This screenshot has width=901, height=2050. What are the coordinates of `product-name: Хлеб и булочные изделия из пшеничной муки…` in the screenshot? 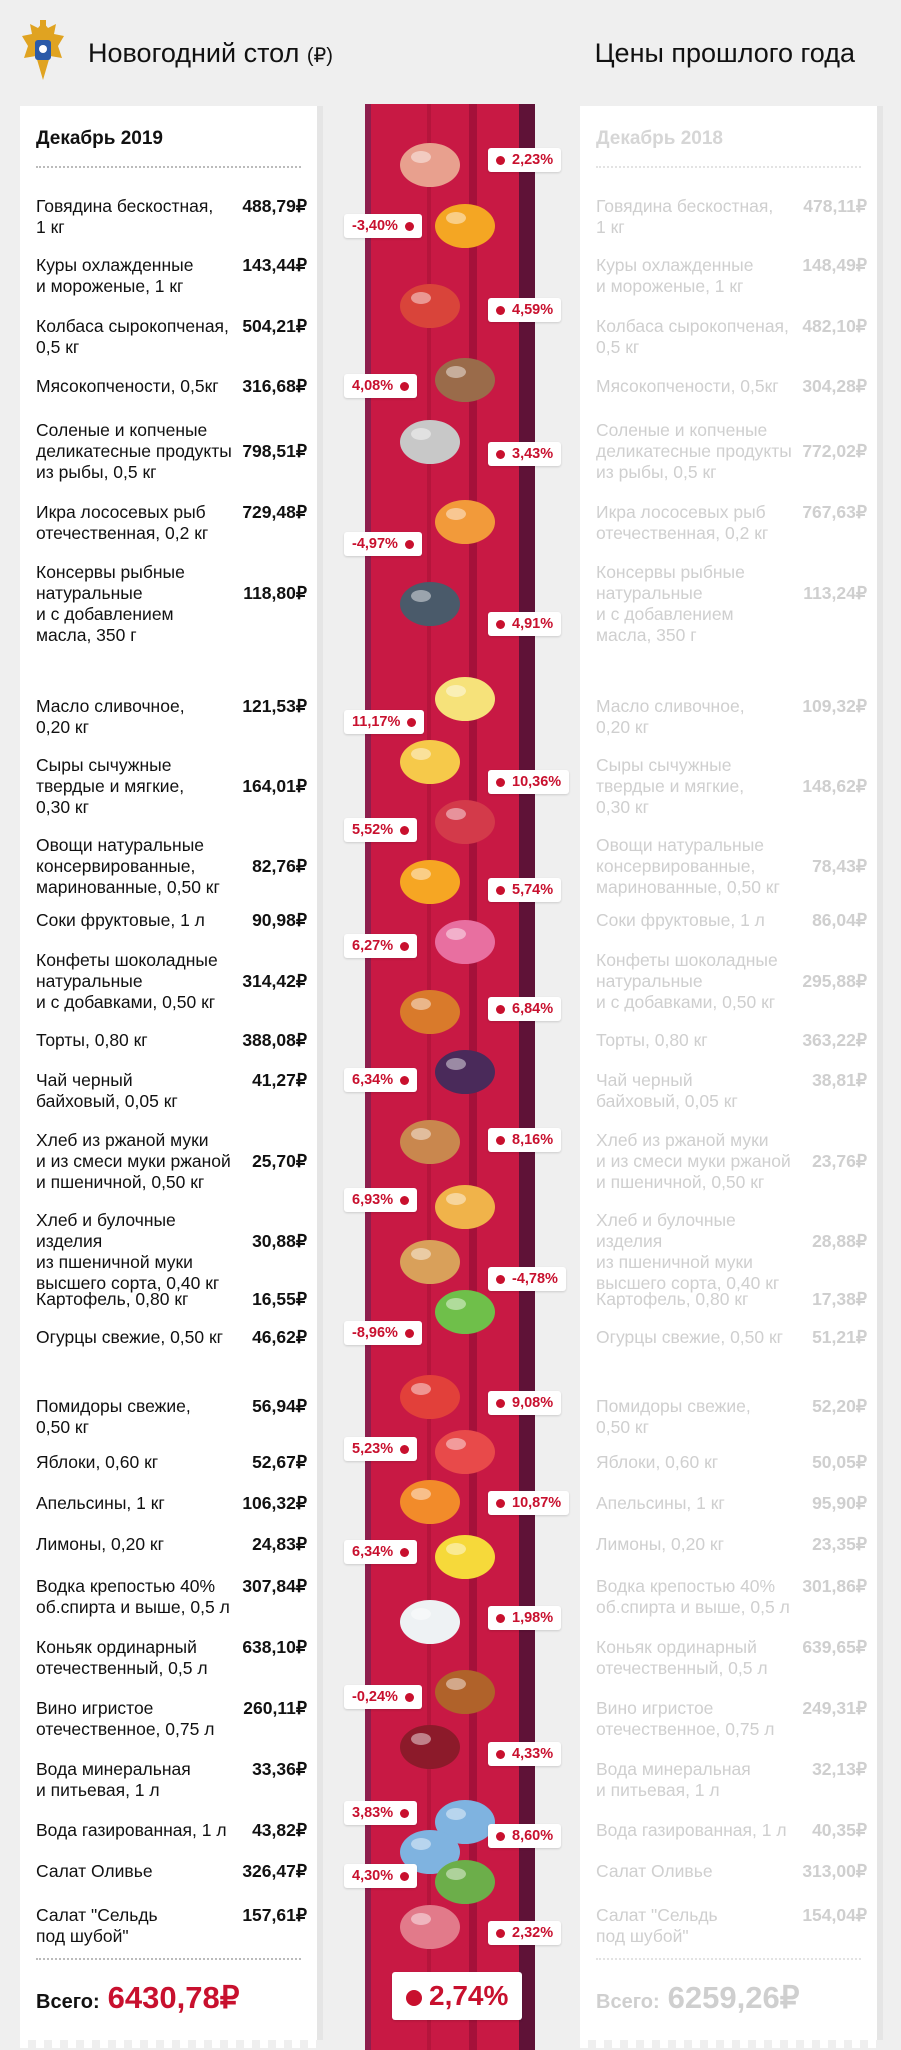 It's located at (128, 1251).